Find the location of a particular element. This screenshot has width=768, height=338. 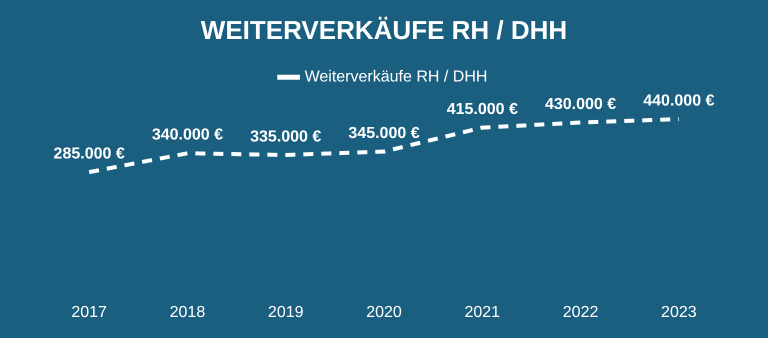

x-tick-label: 2020 is located at coordinates (384, 312).